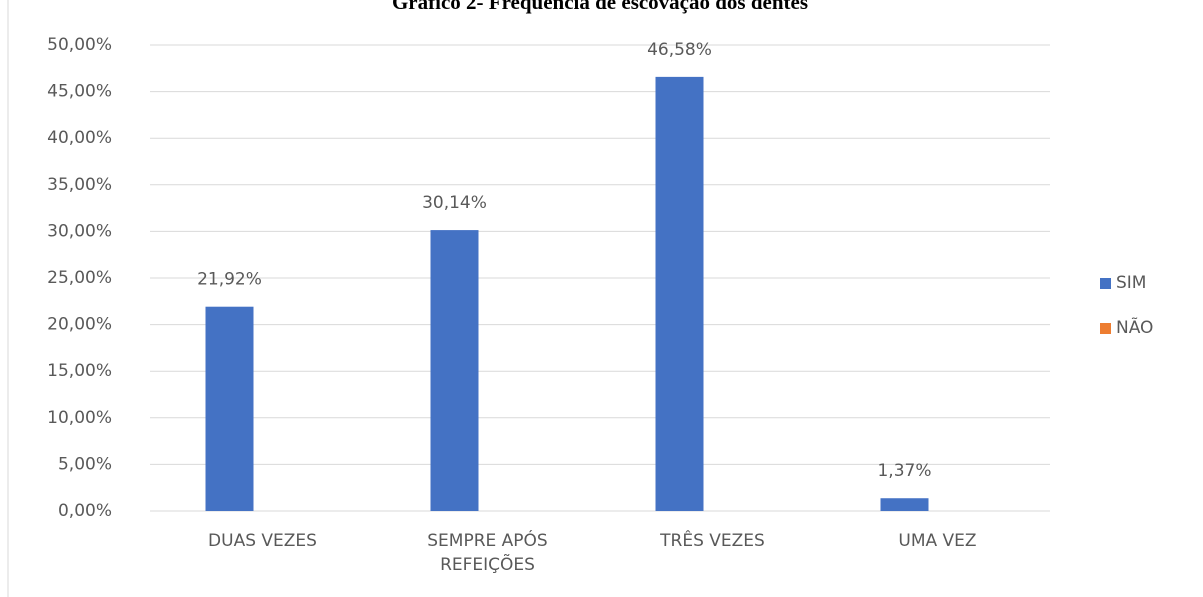  Describe the element at coordinates (79, 138) in the screenshot. I see `y-tick-label: 40,00%` at that location.